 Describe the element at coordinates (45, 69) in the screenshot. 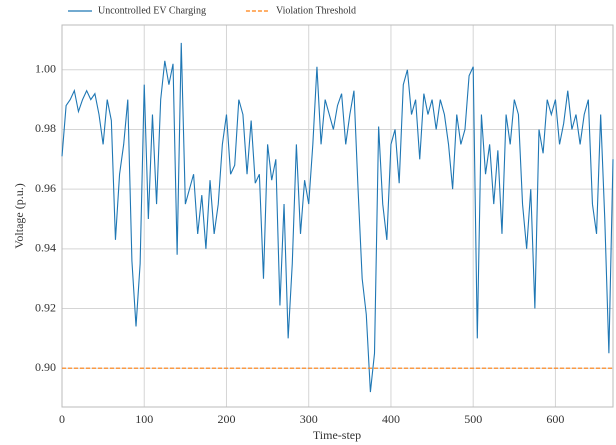

I see `y-tick-label: 1.00` at that location.